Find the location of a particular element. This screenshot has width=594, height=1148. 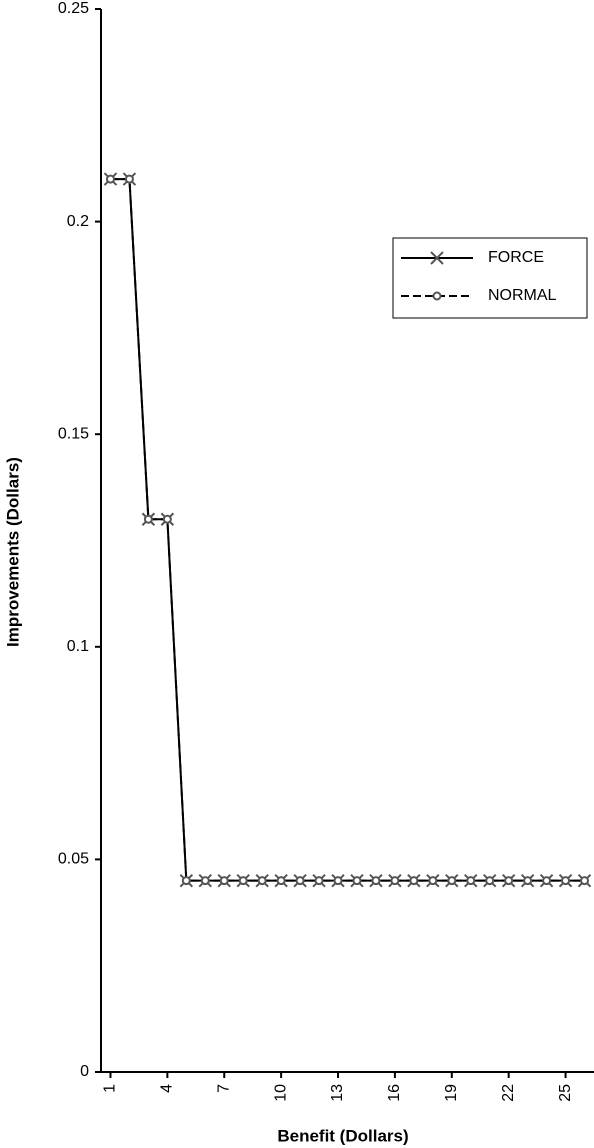

x-tick-label: 1 is located at coordinates (110, 1088).